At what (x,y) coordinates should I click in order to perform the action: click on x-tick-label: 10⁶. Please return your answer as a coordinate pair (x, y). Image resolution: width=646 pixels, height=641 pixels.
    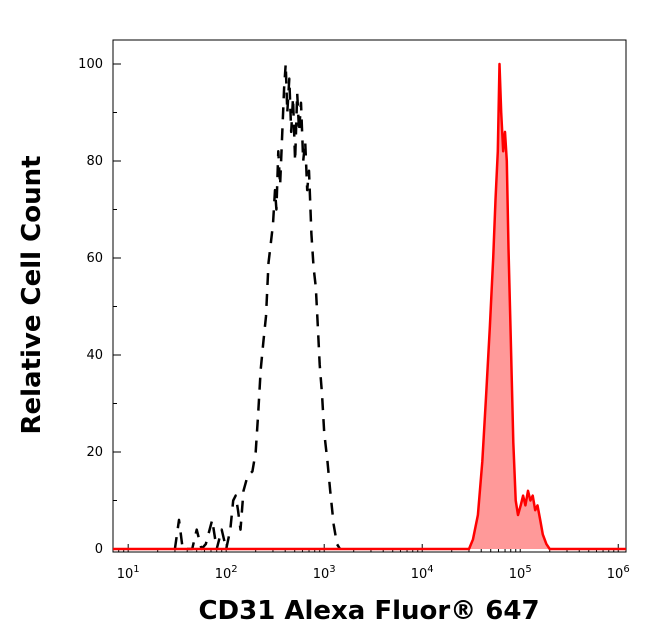
    Looking at the image, I should click on (618, 573).